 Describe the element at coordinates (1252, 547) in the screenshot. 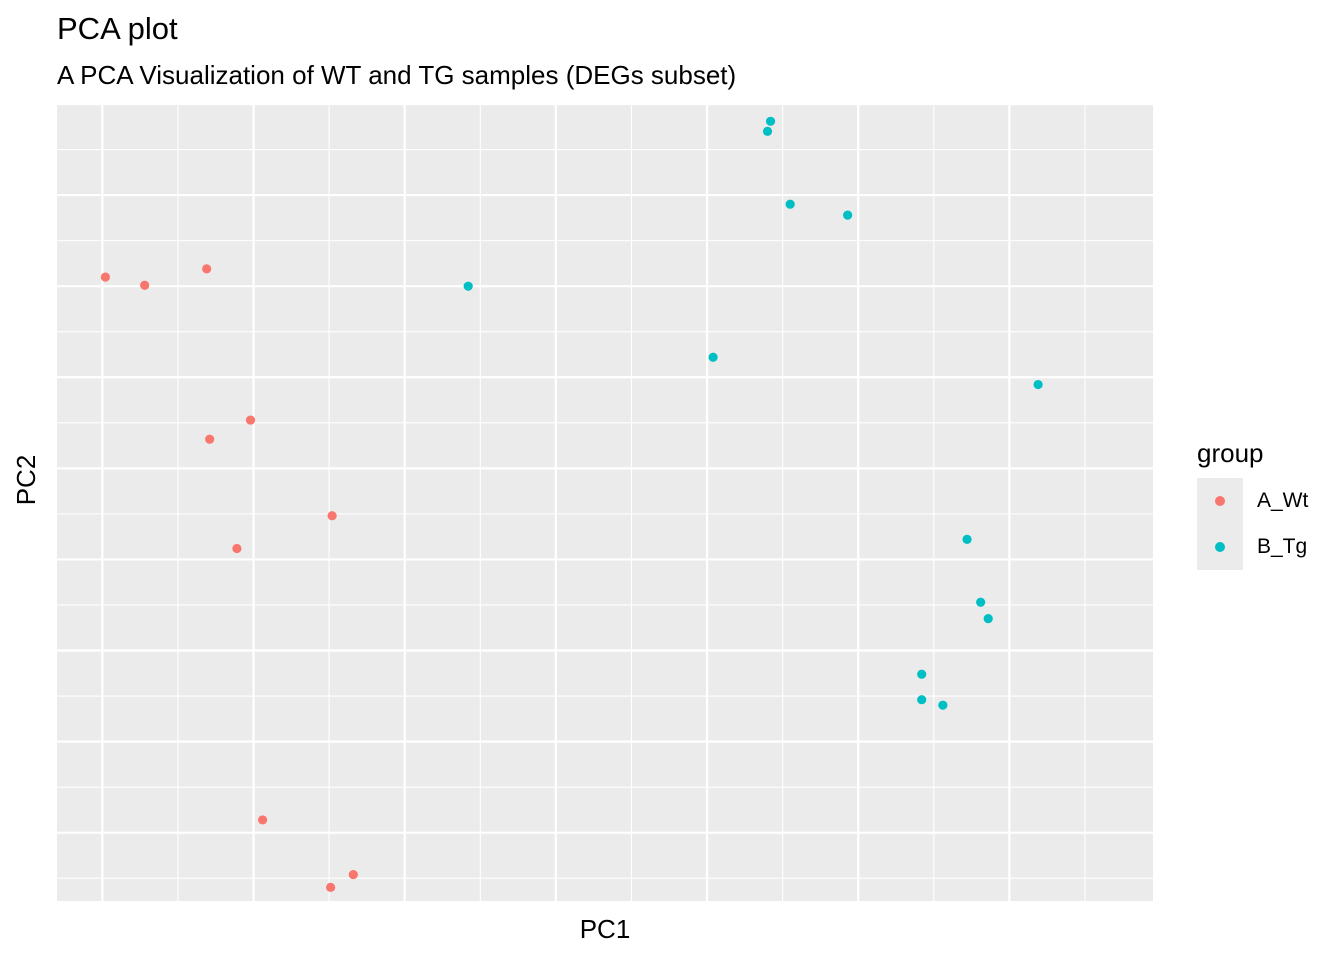

I see `legend-entry-b-tg: B_Tg` at that location.